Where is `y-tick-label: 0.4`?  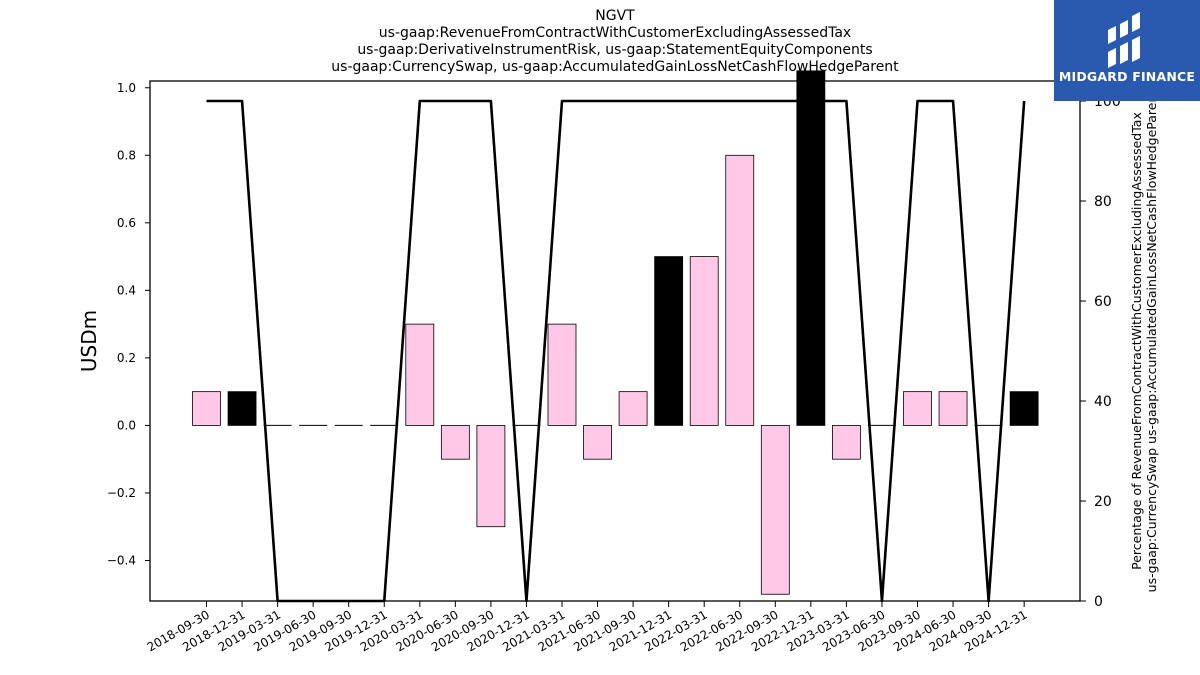
y-tick-label: 0.4 is located at coordinates (126, 290).